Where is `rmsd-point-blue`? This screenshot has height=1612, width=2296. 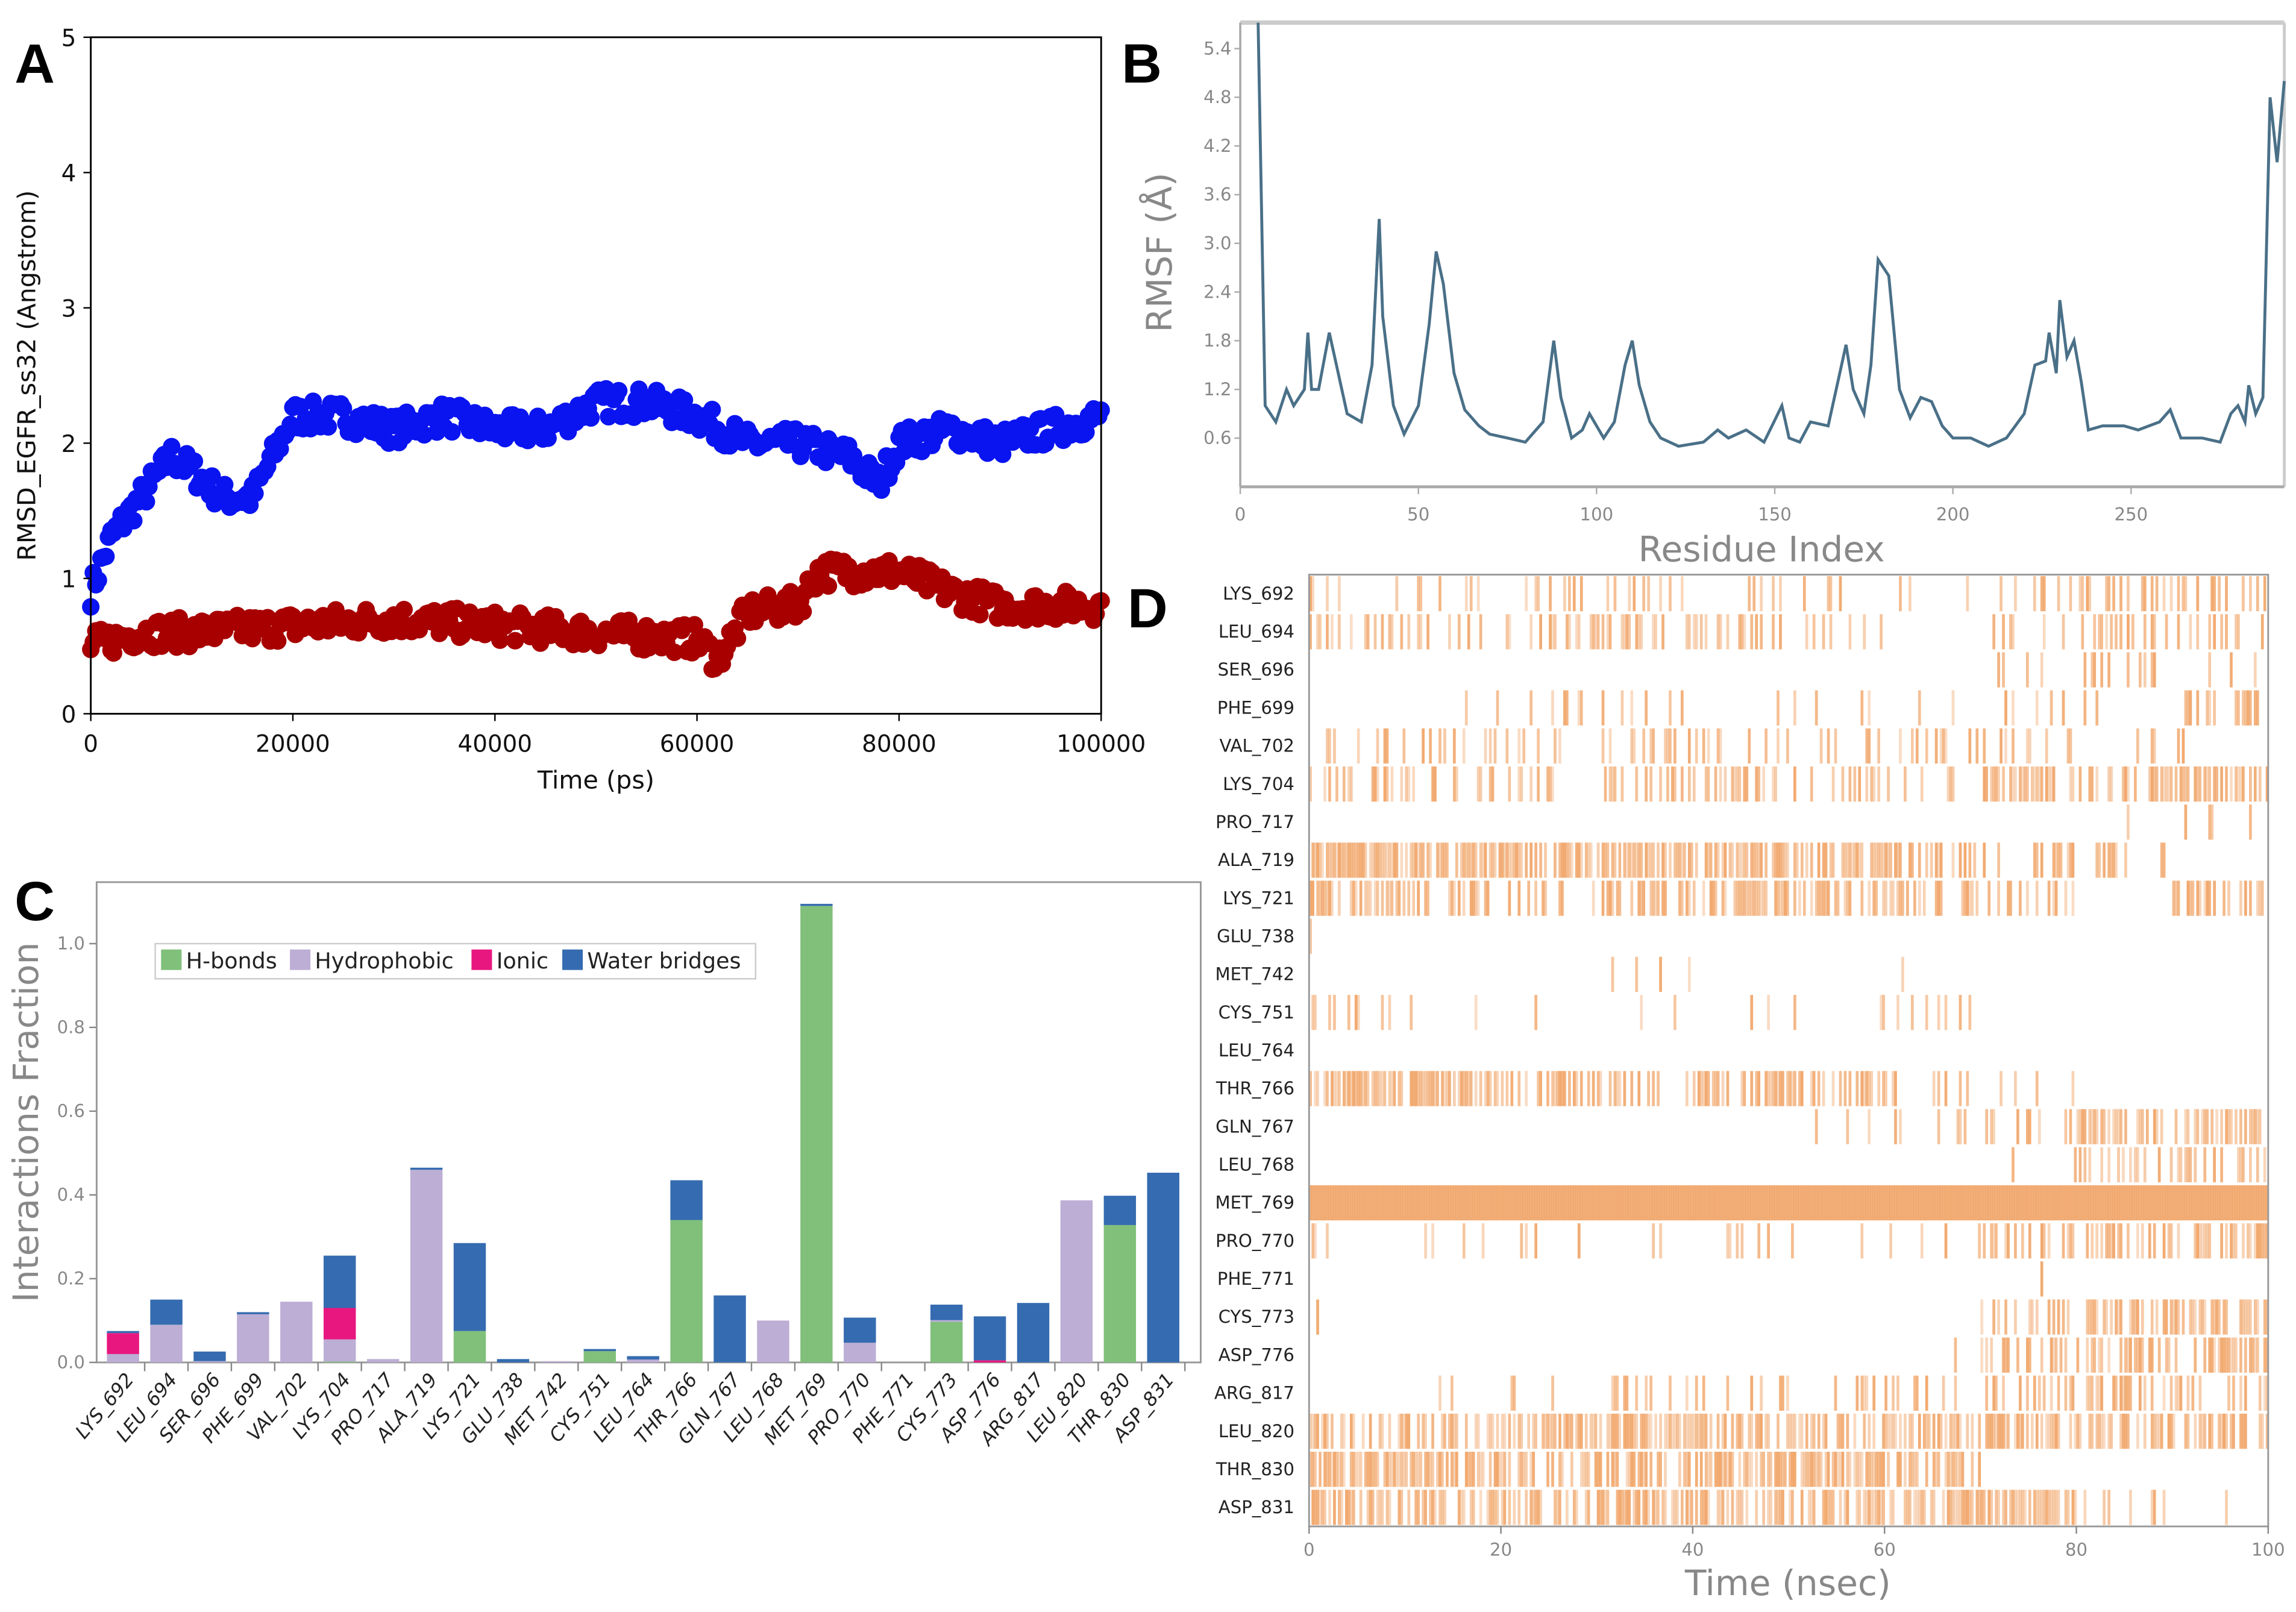
rmsd-point-blue is located at coordinates (619, 390).